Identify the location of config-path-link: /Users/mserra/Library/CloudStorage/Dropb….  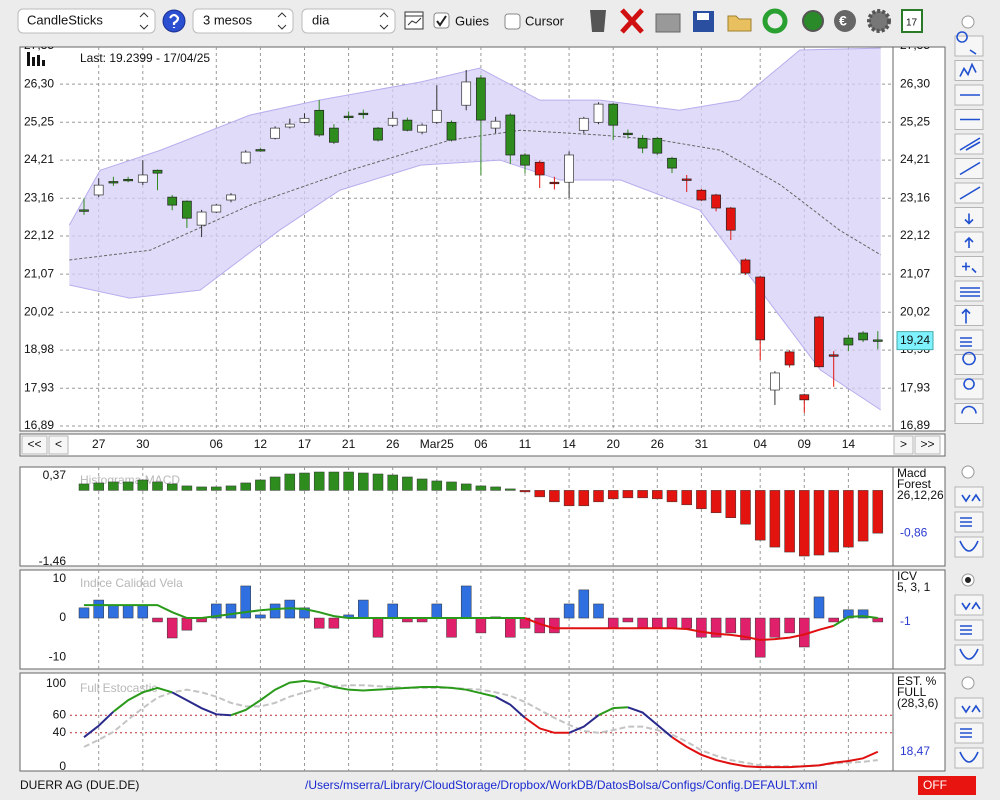
(561, 785).